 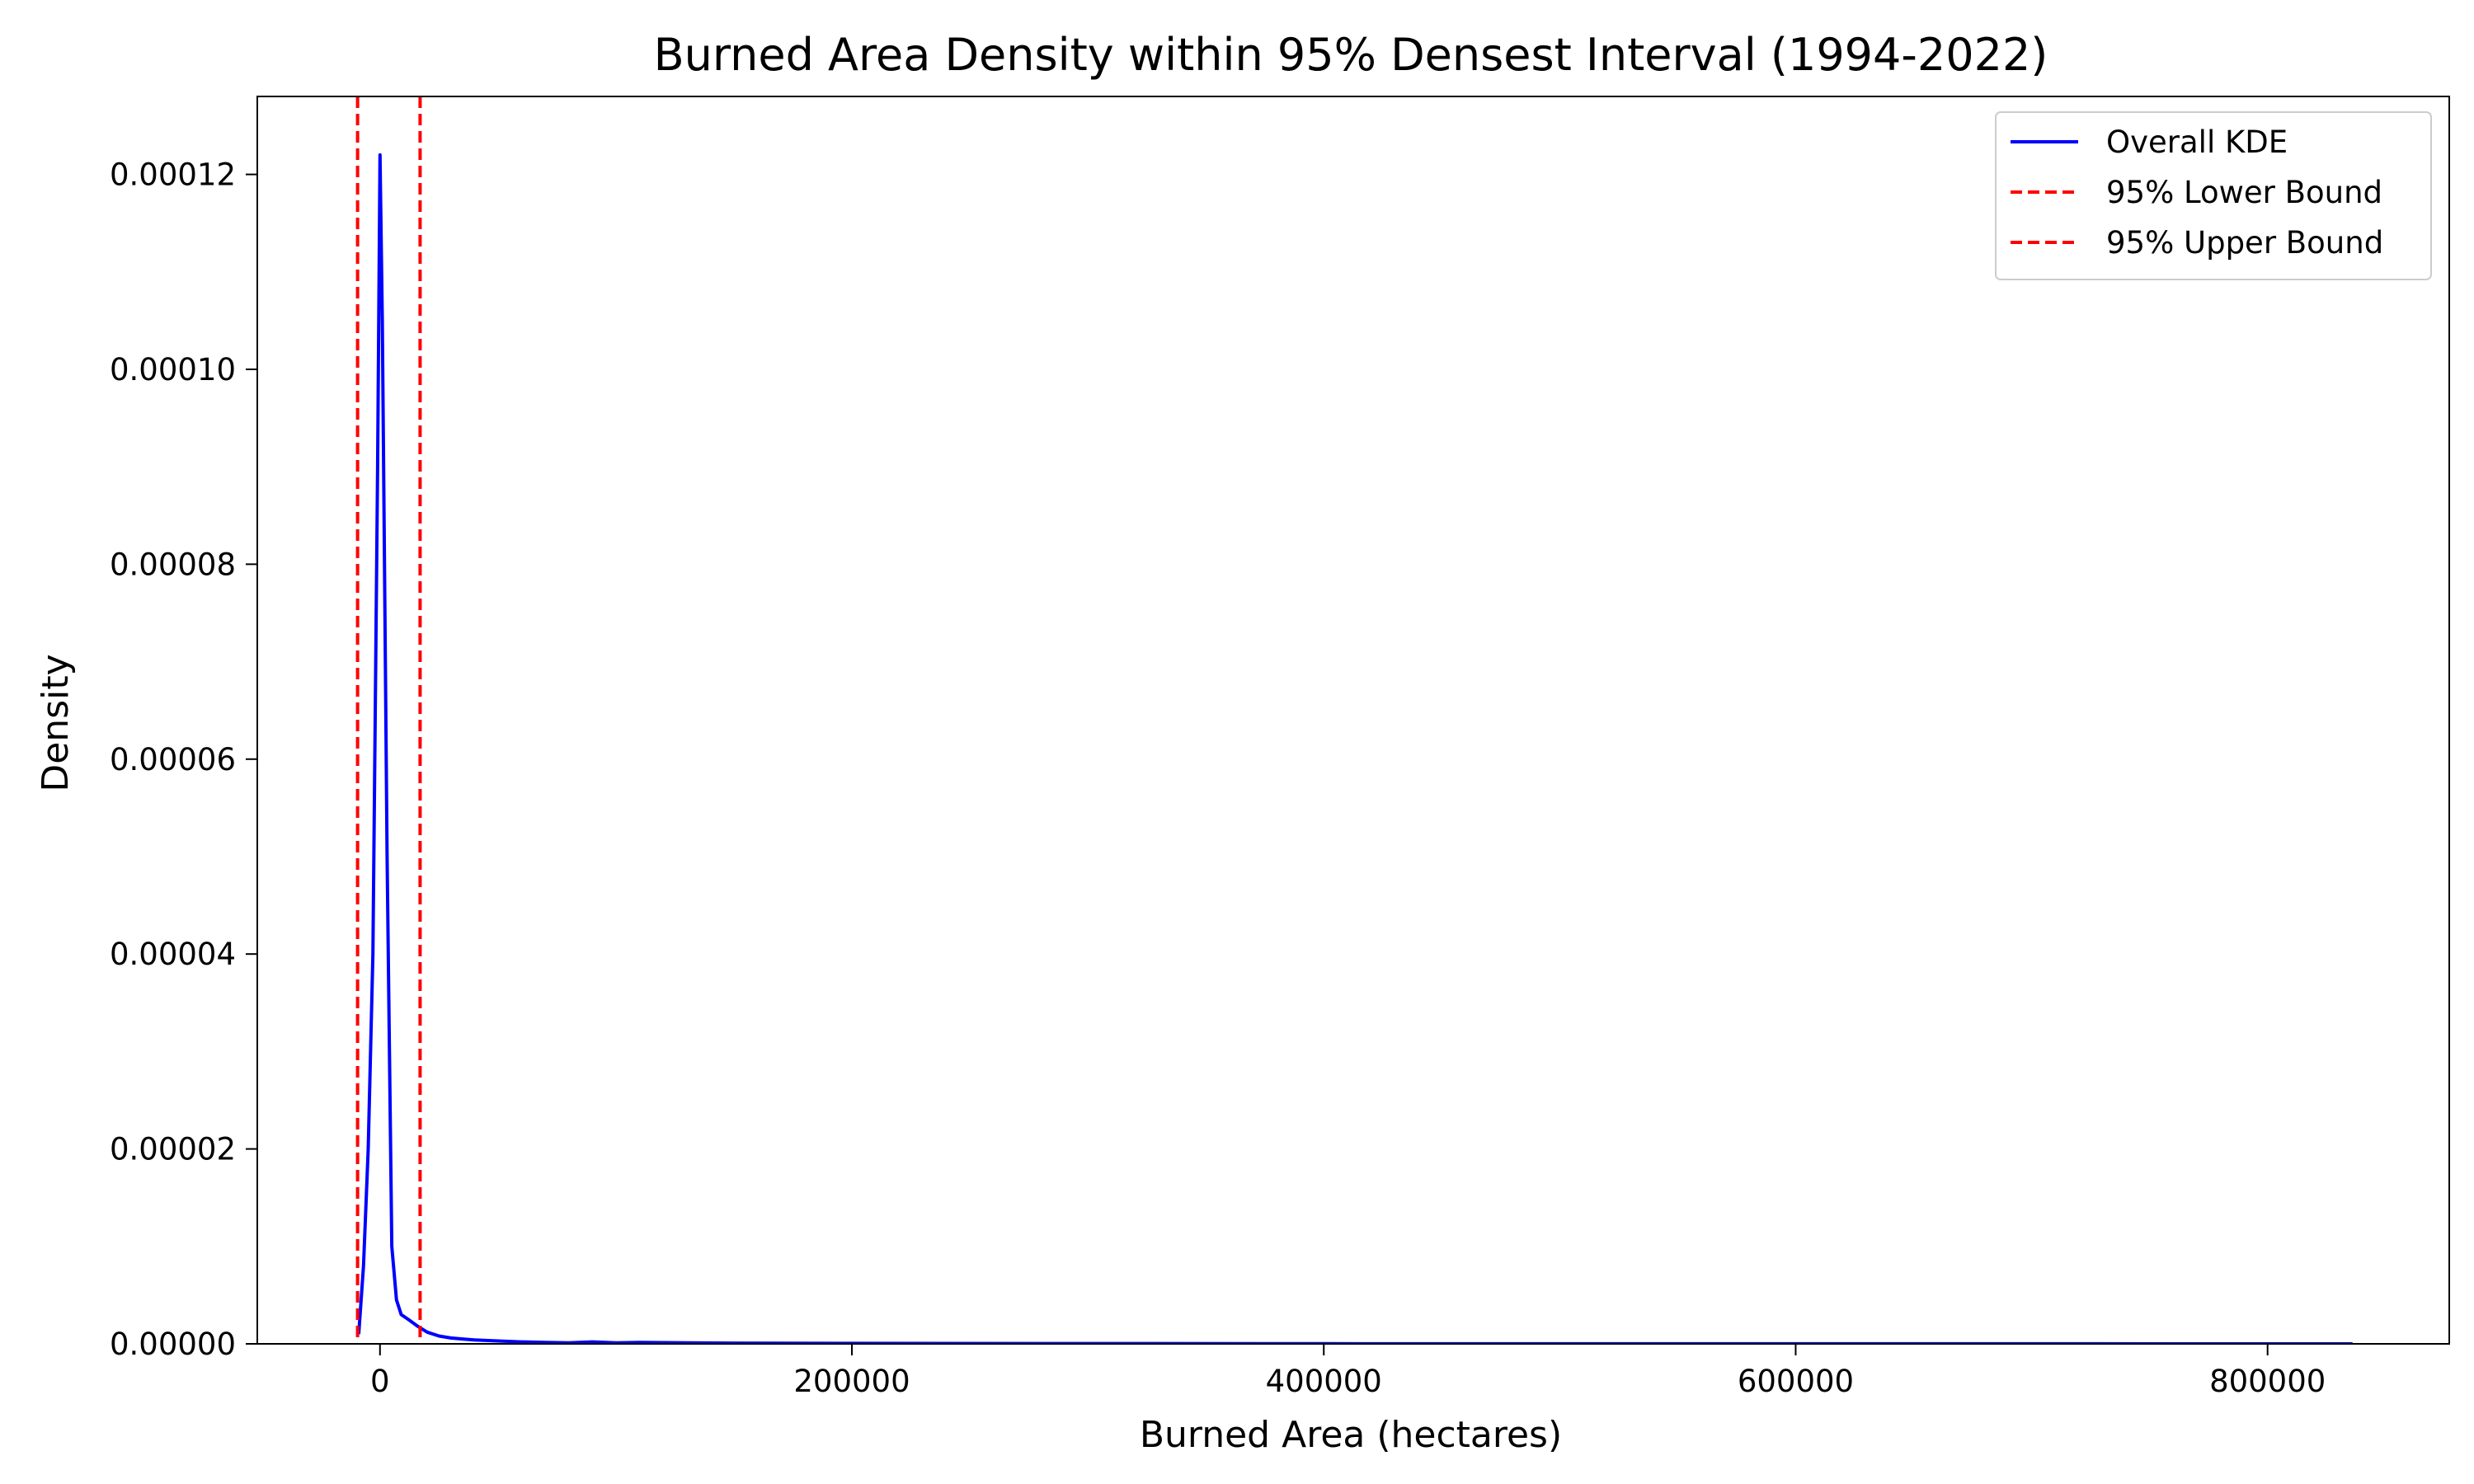 I want to click on legend-entry: 95% Upper Bound, so click(x=2197, y=243).